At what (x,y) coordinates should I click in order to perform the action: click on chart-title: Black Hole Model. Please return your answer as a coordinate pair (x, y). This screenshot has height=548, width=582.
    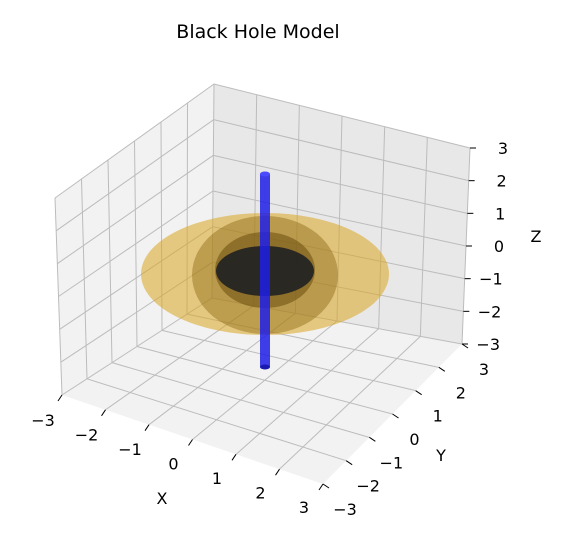
    Looking at the image, I should click on (257, 32).